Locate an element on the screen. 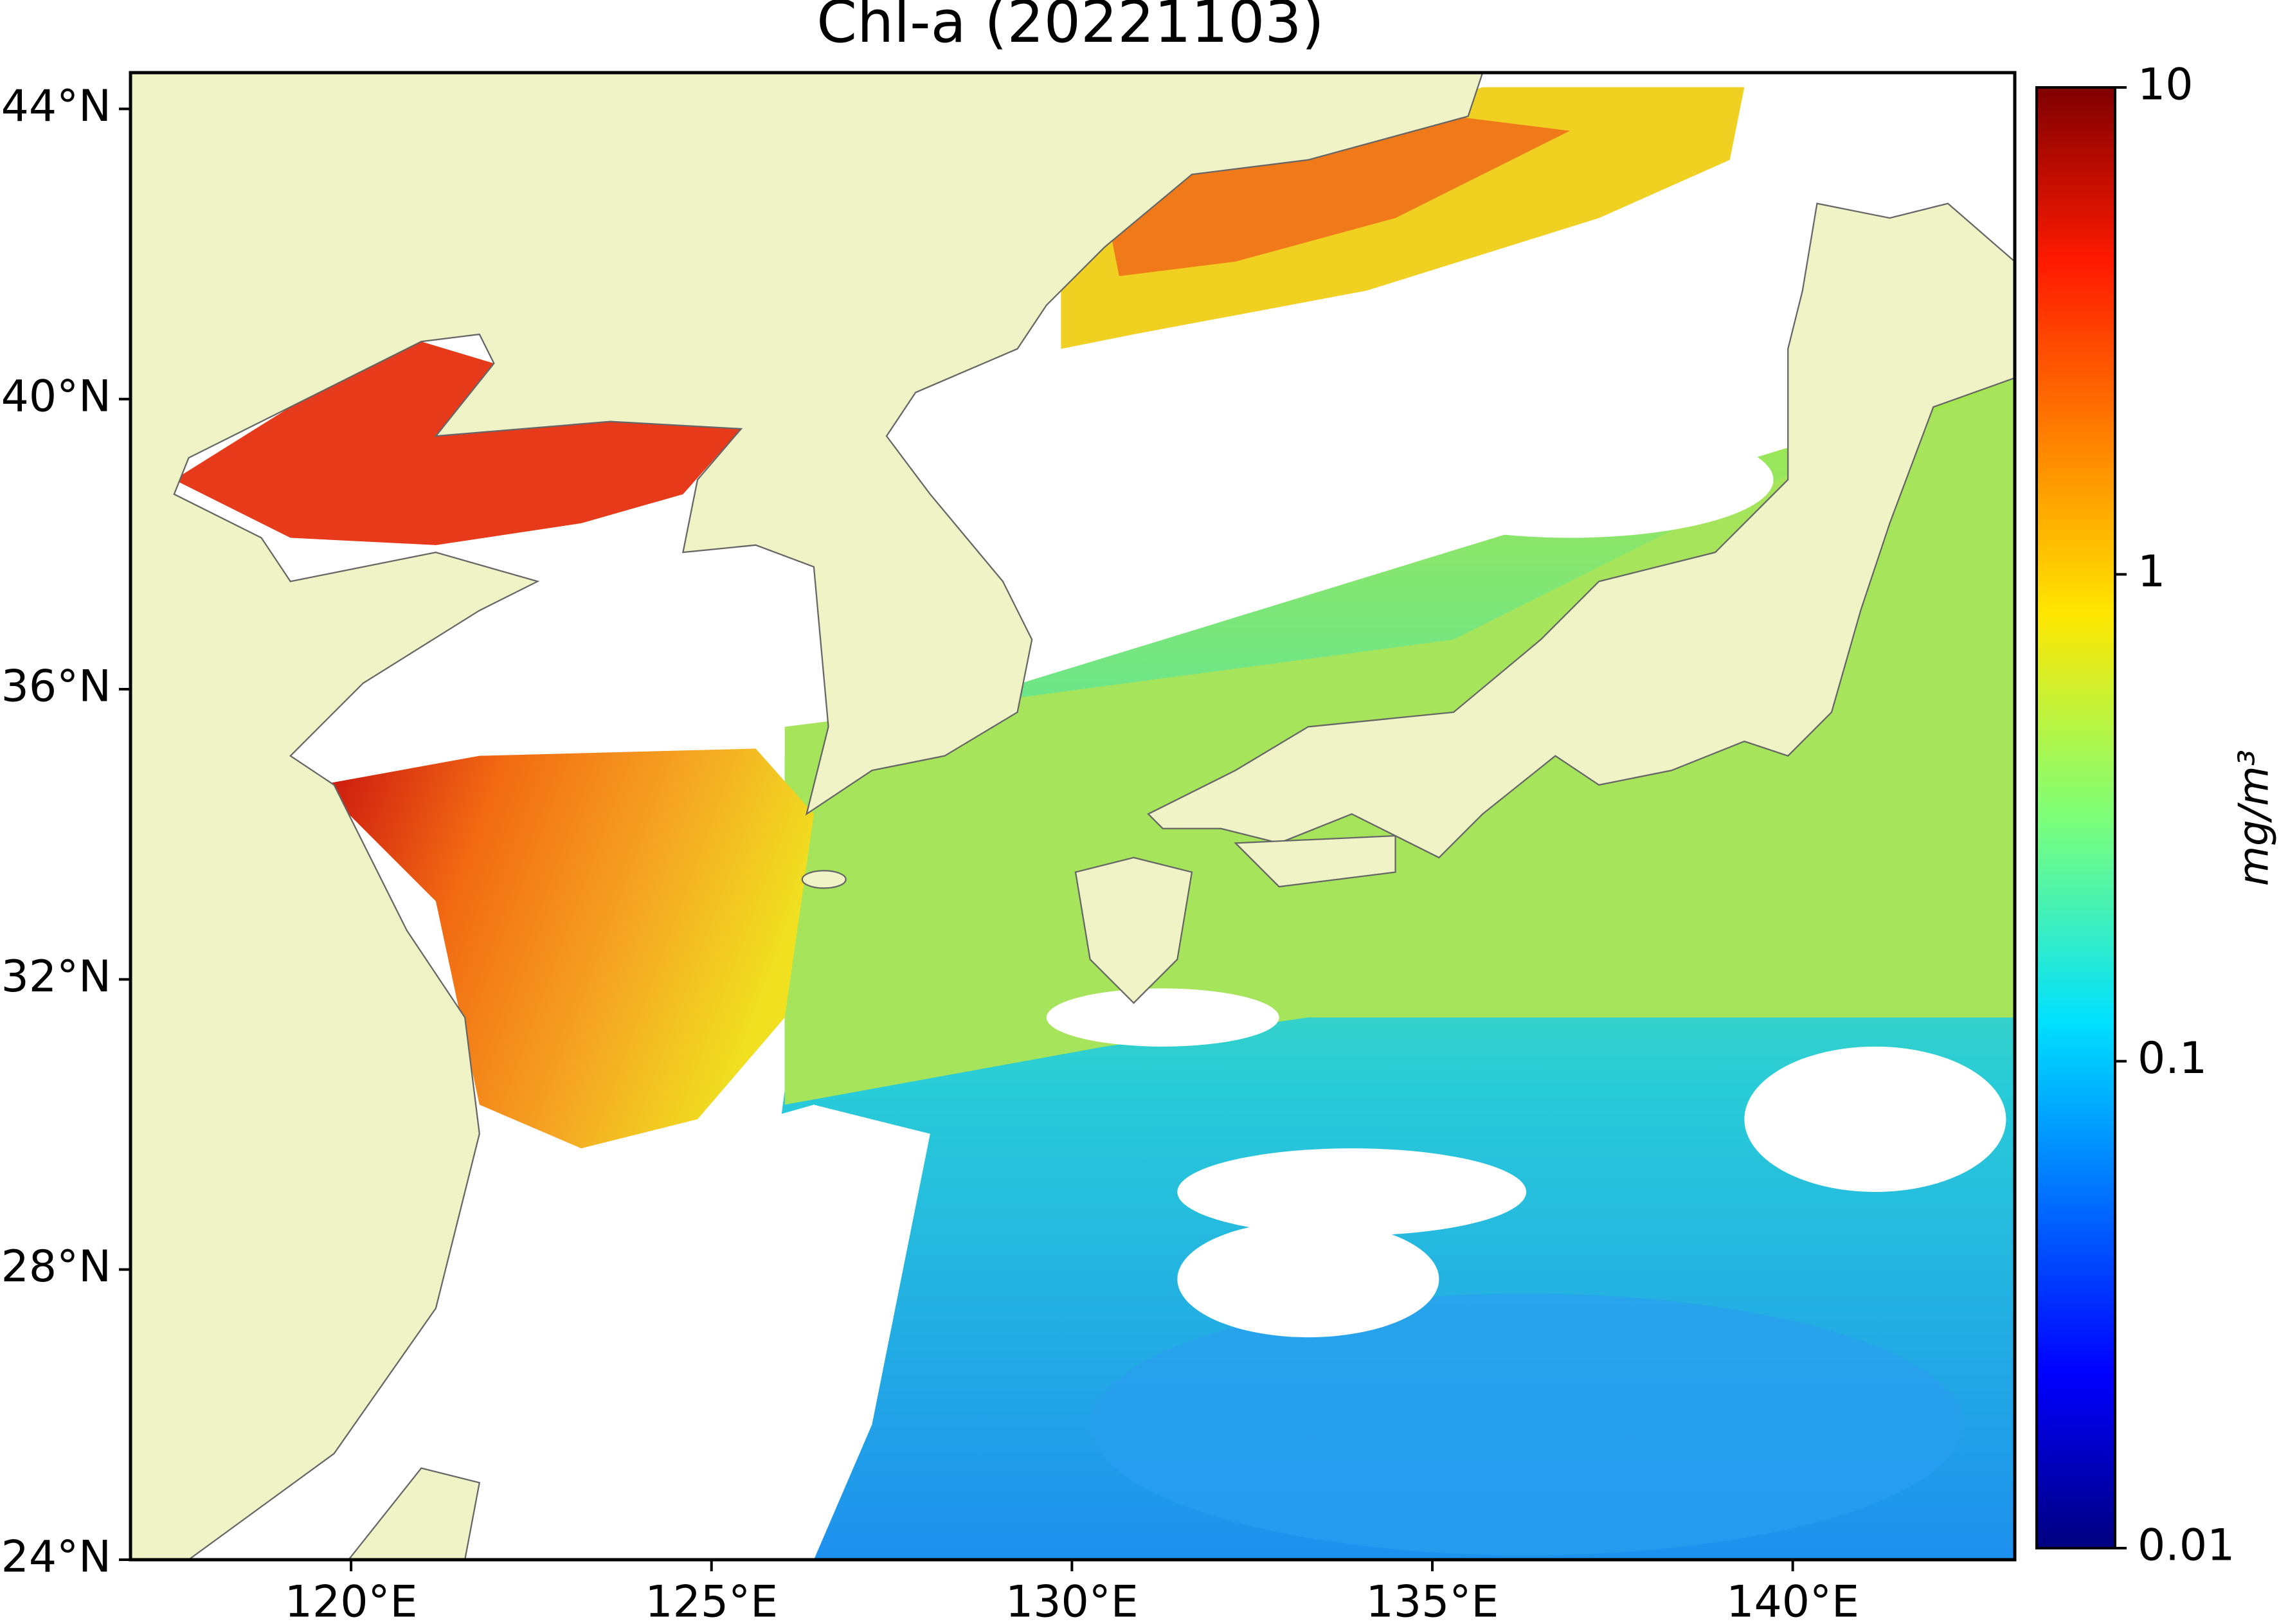  x-tick-label: 125°E is located at coordinates (711, 1599).